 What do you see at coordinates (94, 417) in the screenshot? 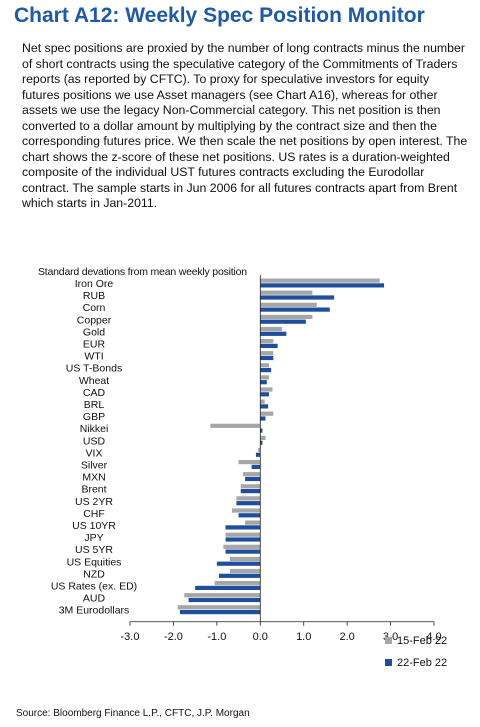
I see `category-label: GBP` at bounding box center [94, 417].